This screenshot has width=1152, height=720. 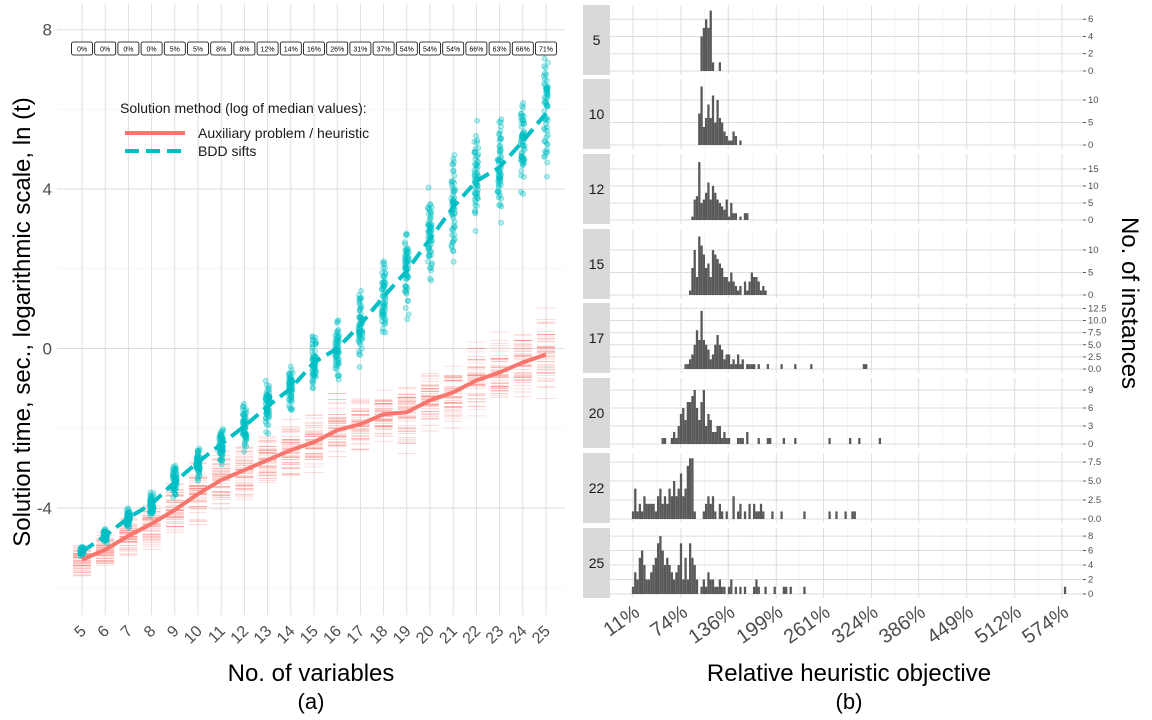 What do you see at coordinates (1090, 54) in the screenshot?
I see `facet-y-tick-label: 2` at bounding box center [1090, 54].